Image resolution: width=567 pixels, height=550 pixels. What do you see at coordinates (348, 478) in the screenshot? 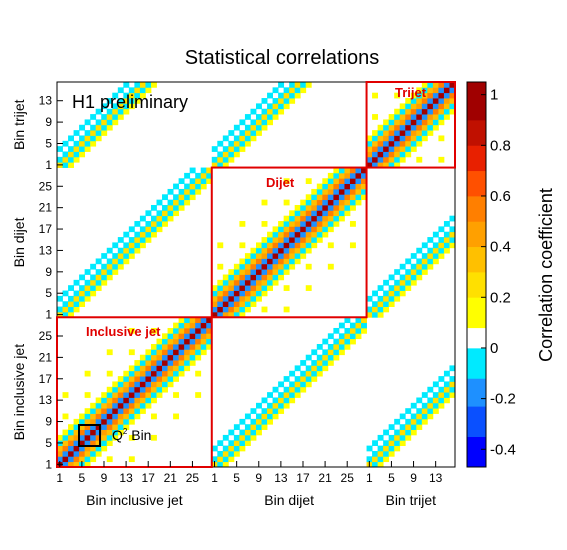
I see `x-tick-label: 25` at bounding box center [348, 478].